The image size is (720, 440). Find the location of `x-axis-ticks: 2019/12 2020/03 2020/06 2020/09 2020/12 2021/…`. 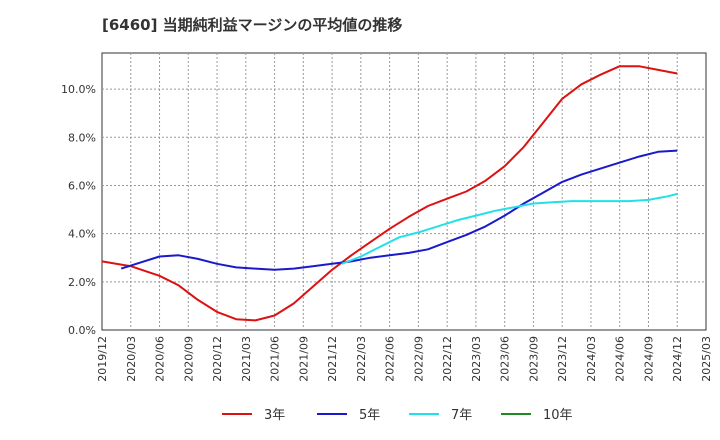

x-axis-ticks: 2019/12 2020/03 2020/06 2020/09 2020/12 2021/… is located at coordinates (404, 359).